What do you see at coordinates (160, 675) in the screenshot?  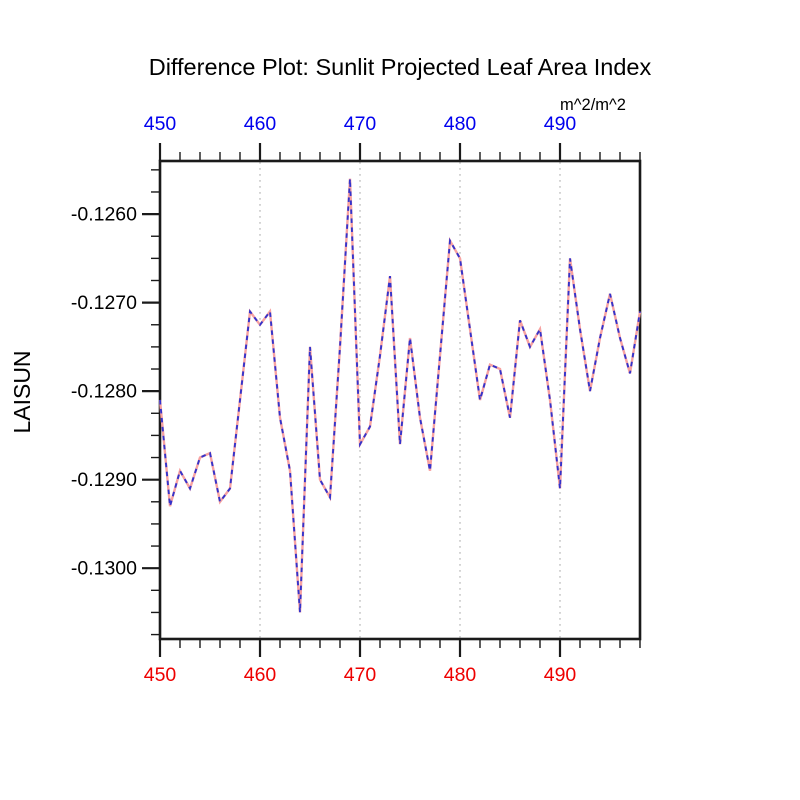 I see `x-tick-label-bottom-450: 450` at bounding box center [160, 675].